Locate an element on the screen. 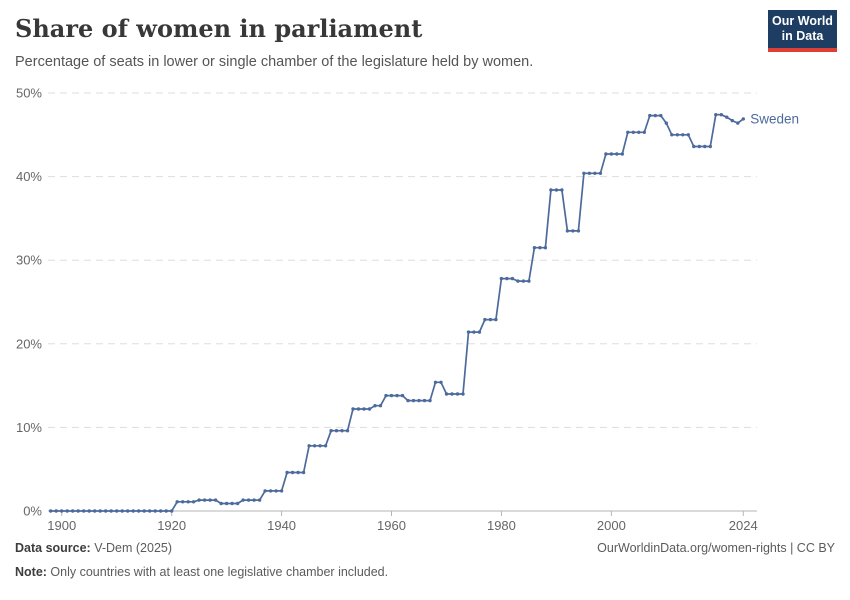  svg-text: 10% is located at coordinates (29, 427).